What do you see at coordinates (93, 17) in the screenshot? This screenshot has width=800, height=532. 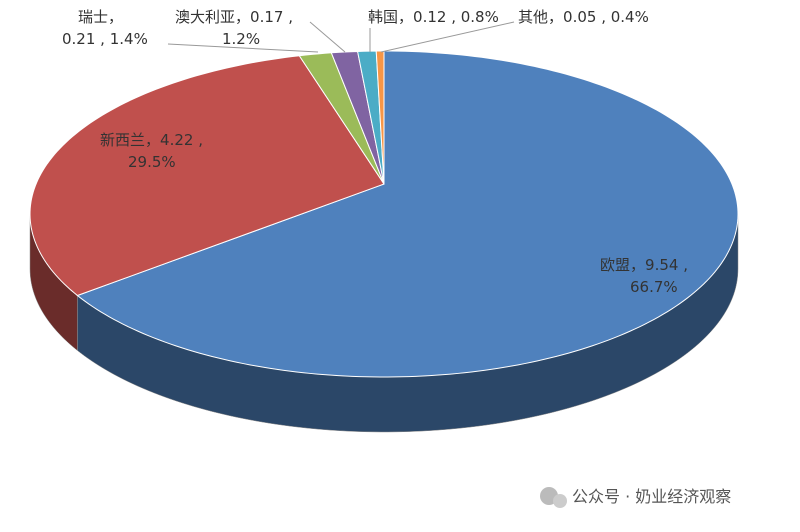 I see `label-part: 瑞士` at bounding box center [93, 17].